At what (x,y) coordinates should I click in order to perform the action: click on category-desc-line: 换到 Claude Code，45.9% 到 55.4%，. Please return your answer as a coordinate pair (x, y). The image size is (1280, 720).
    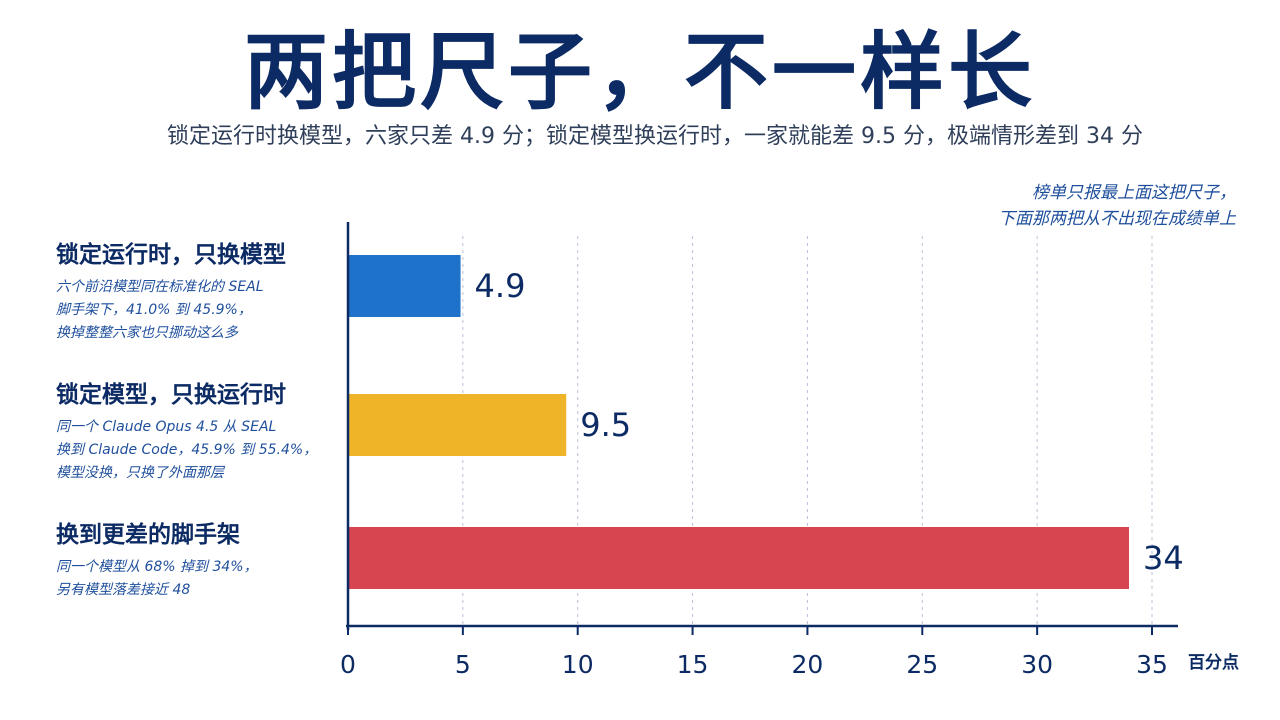
    Looking at the image, I should click on (187, 450).